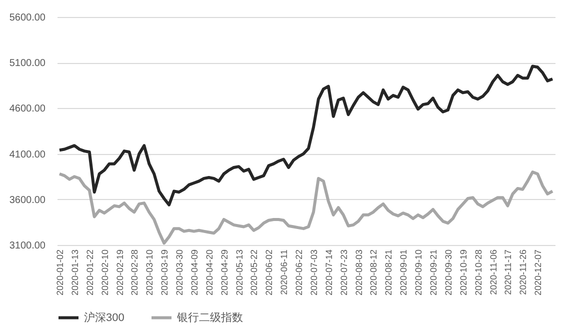 The image size is (572, 332). I want to click on y-tick-label: 3100.00, so click(27, 246).